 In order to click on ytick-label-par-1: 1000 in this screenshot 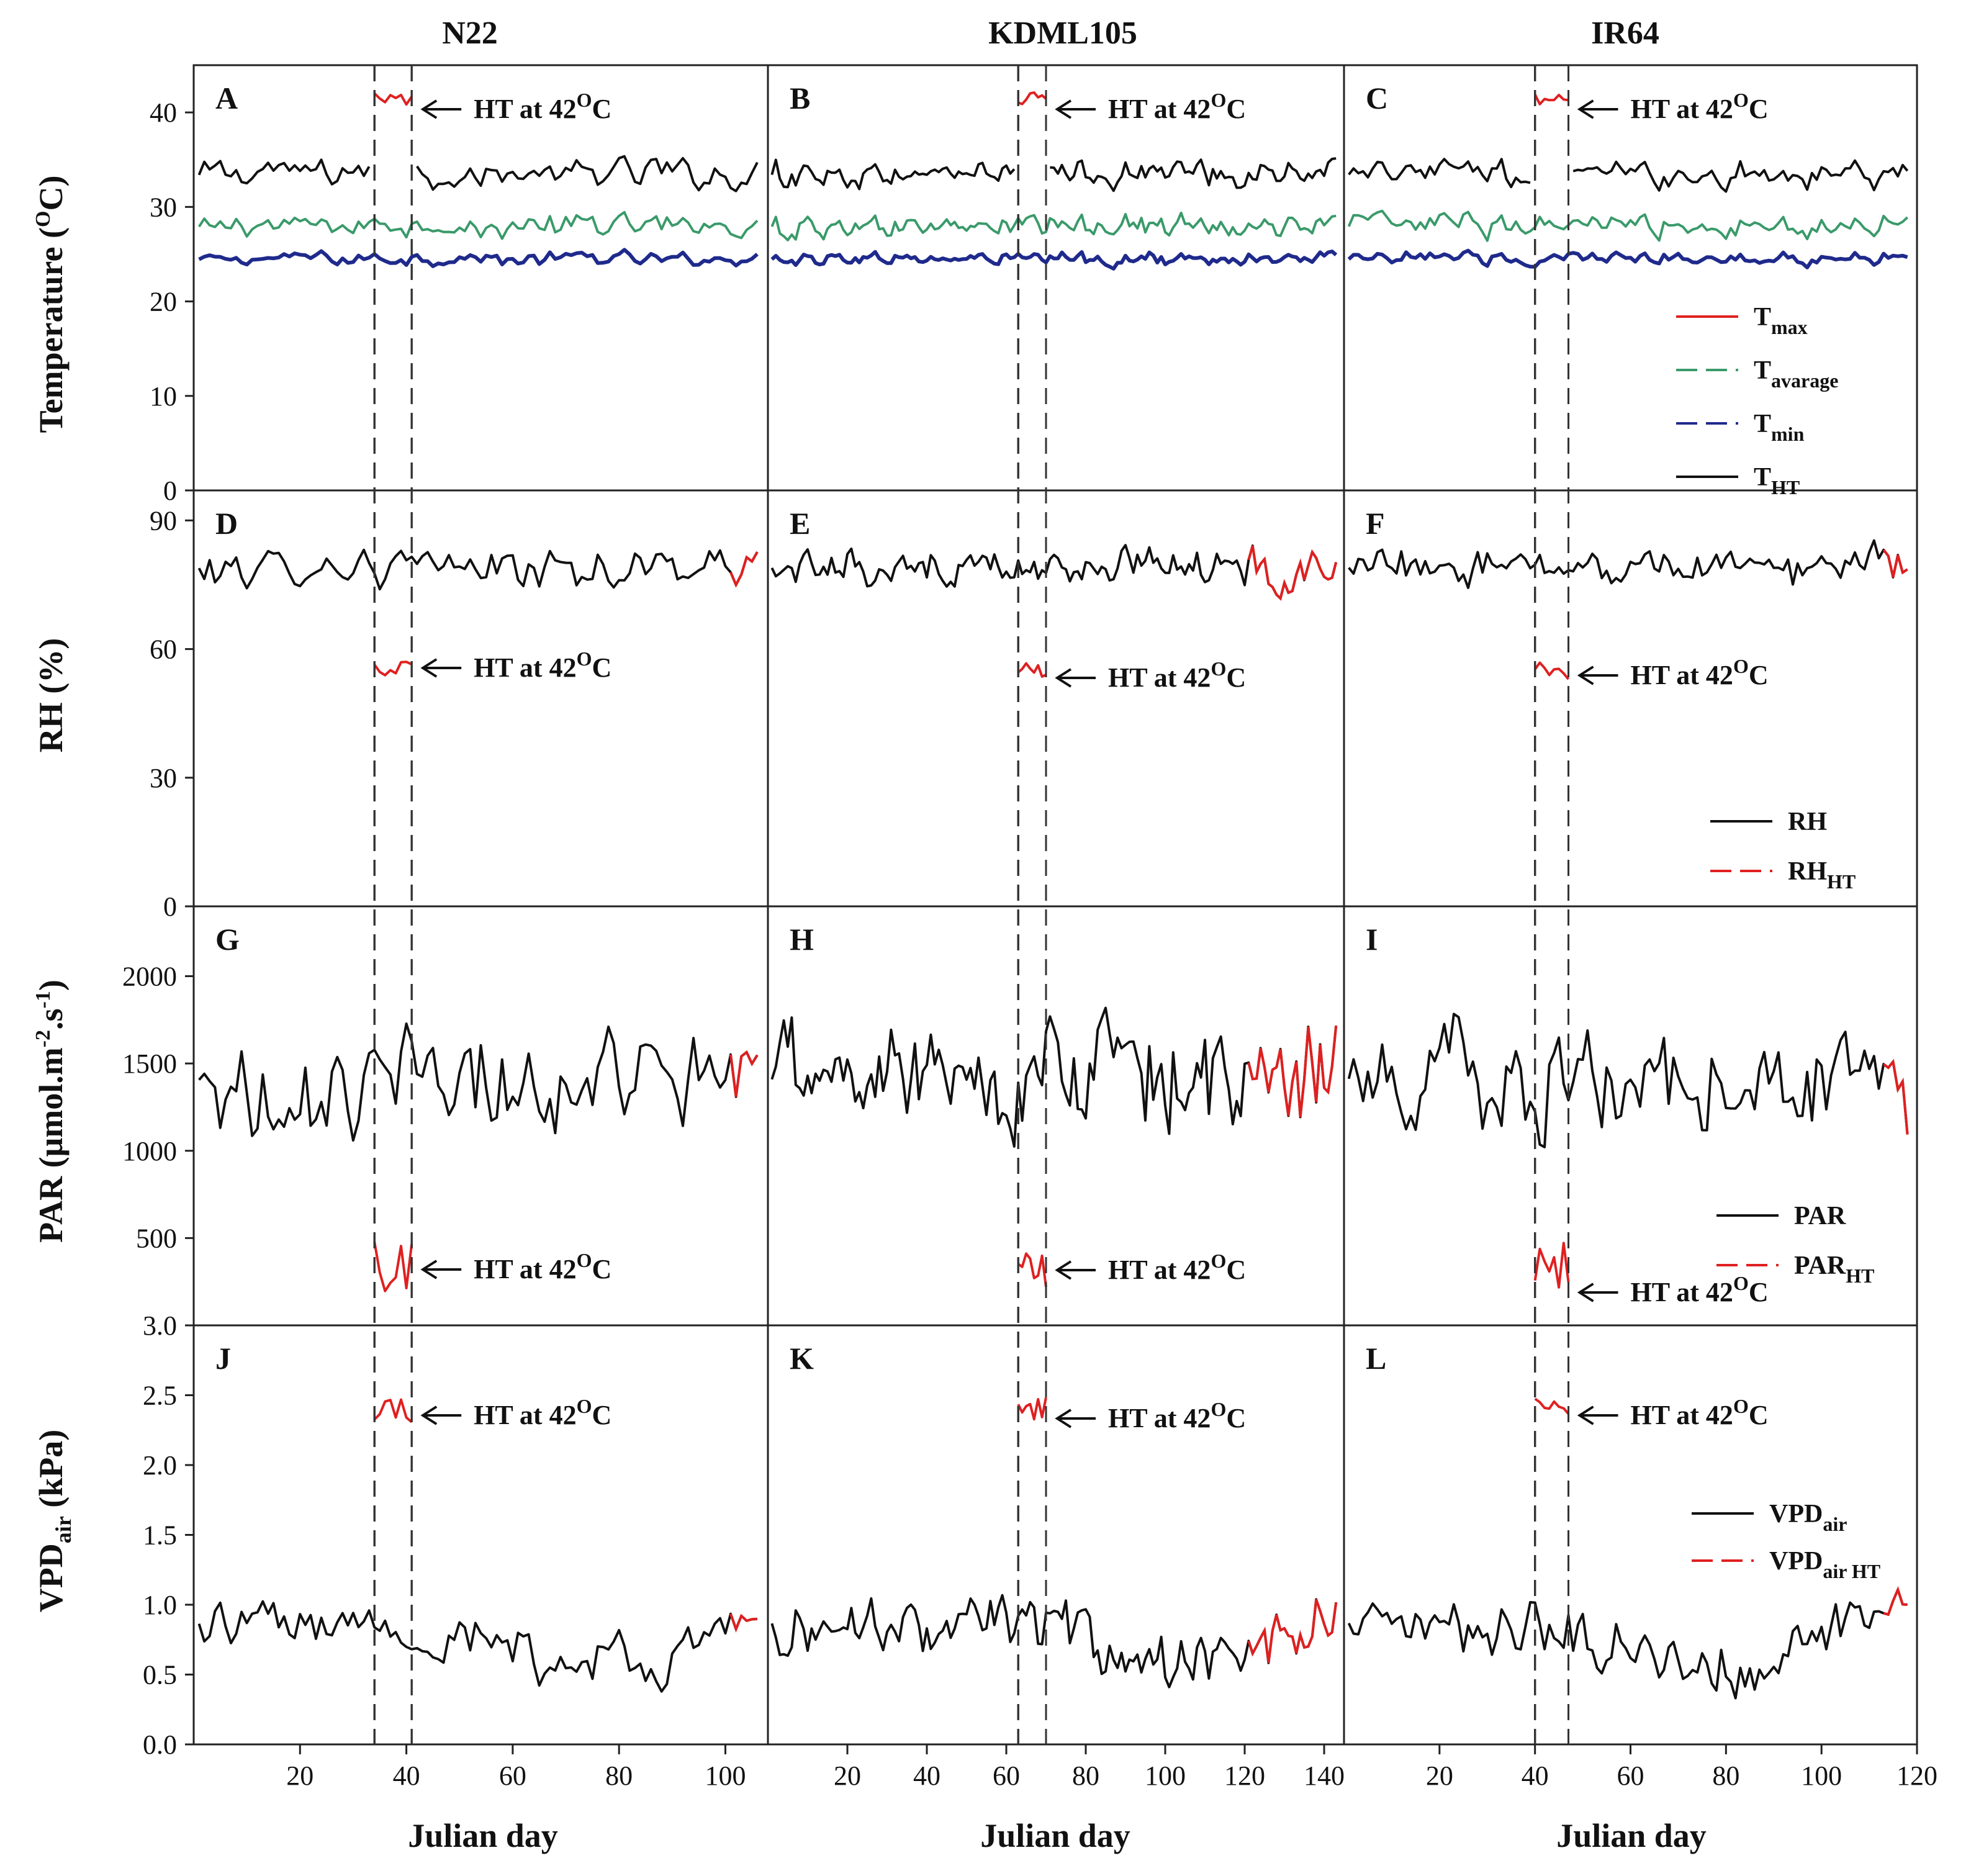, I will do `click(149, 1151)`.